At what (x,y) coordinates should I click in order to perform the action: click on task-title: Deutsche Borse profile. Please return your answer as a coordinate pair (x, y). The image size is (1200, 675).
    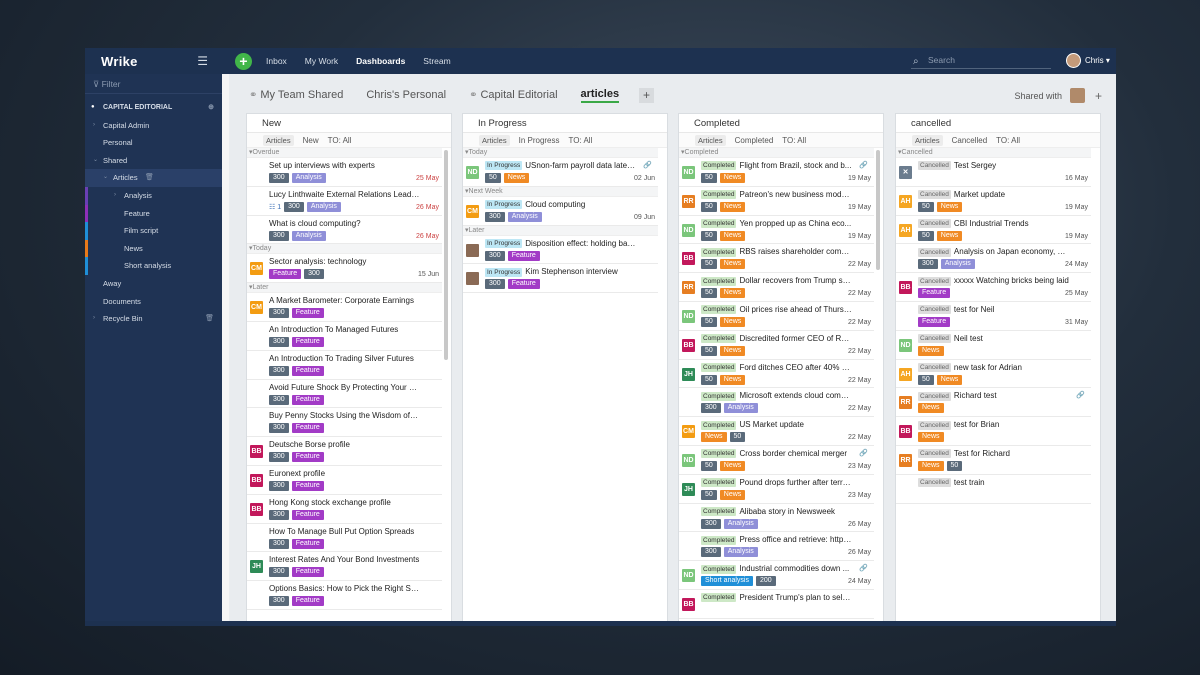
    Looking at the image, I should click on (309, 445).